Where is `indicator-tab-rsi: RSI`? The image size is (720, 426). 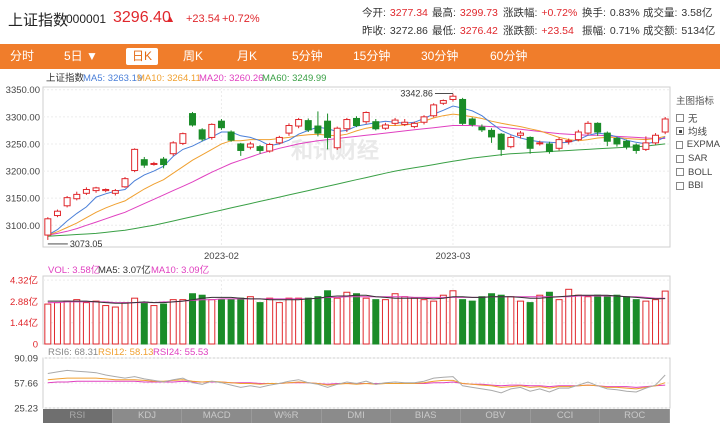 indicator-tab-rsi: RSI is located at coordinates (78, 416).